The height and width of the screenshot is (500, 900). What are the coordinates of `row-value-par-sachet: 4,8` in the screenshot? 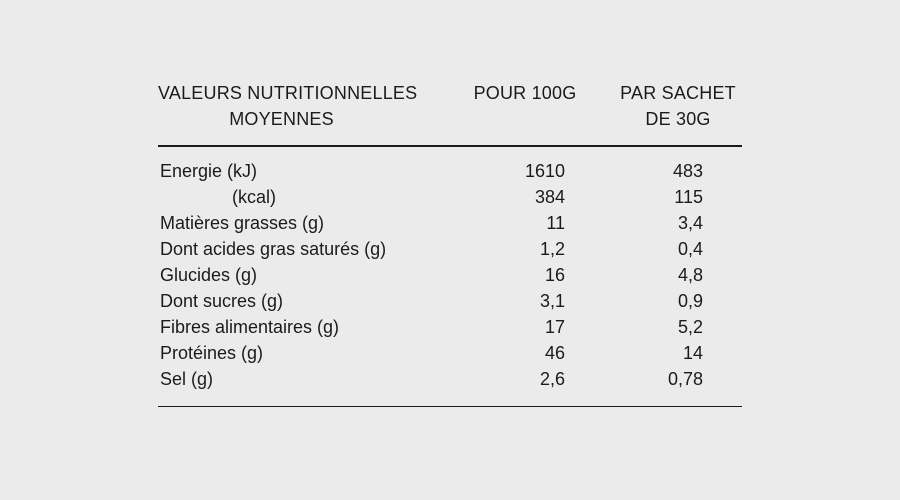 It's located at (690, 274).